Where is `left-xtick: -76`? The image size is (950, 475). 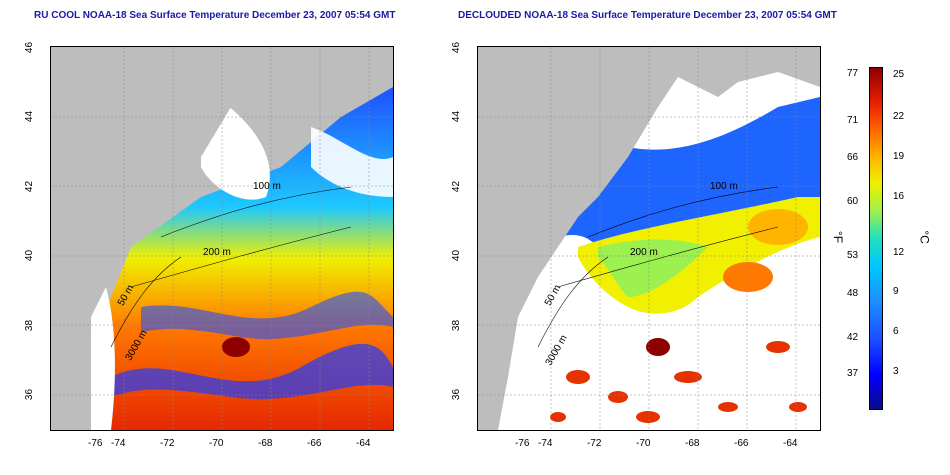
left-xtick: -76 is located at coordinates (95, 443).